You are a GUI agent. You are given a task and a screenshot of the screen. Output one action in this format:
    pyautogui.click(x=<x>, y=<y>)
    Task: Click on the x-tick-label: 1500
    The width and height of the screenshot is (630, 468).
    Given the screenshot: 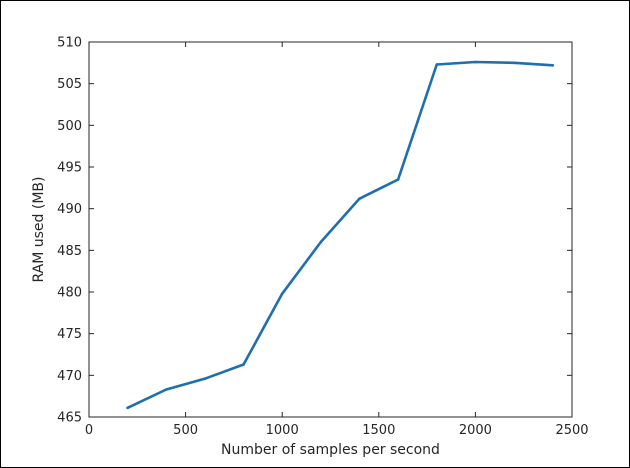 What is the action you would take?
    pyautogui.click(x=378, y=430)
    